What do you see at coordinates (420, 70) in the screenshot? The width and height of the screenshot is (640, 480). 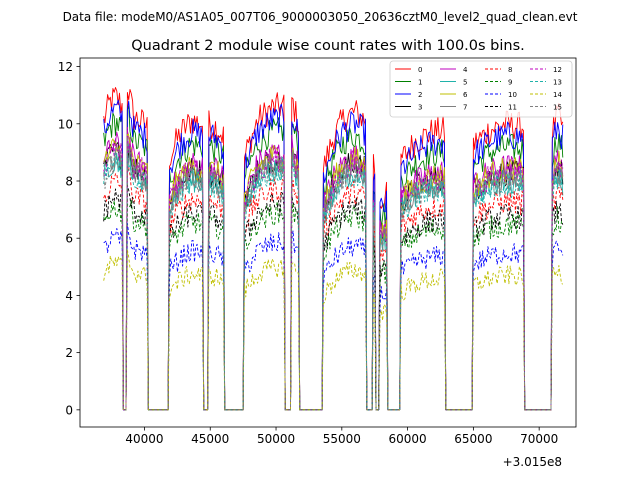 I see `legend-label-0: 0` at bounding box center [420, 70].